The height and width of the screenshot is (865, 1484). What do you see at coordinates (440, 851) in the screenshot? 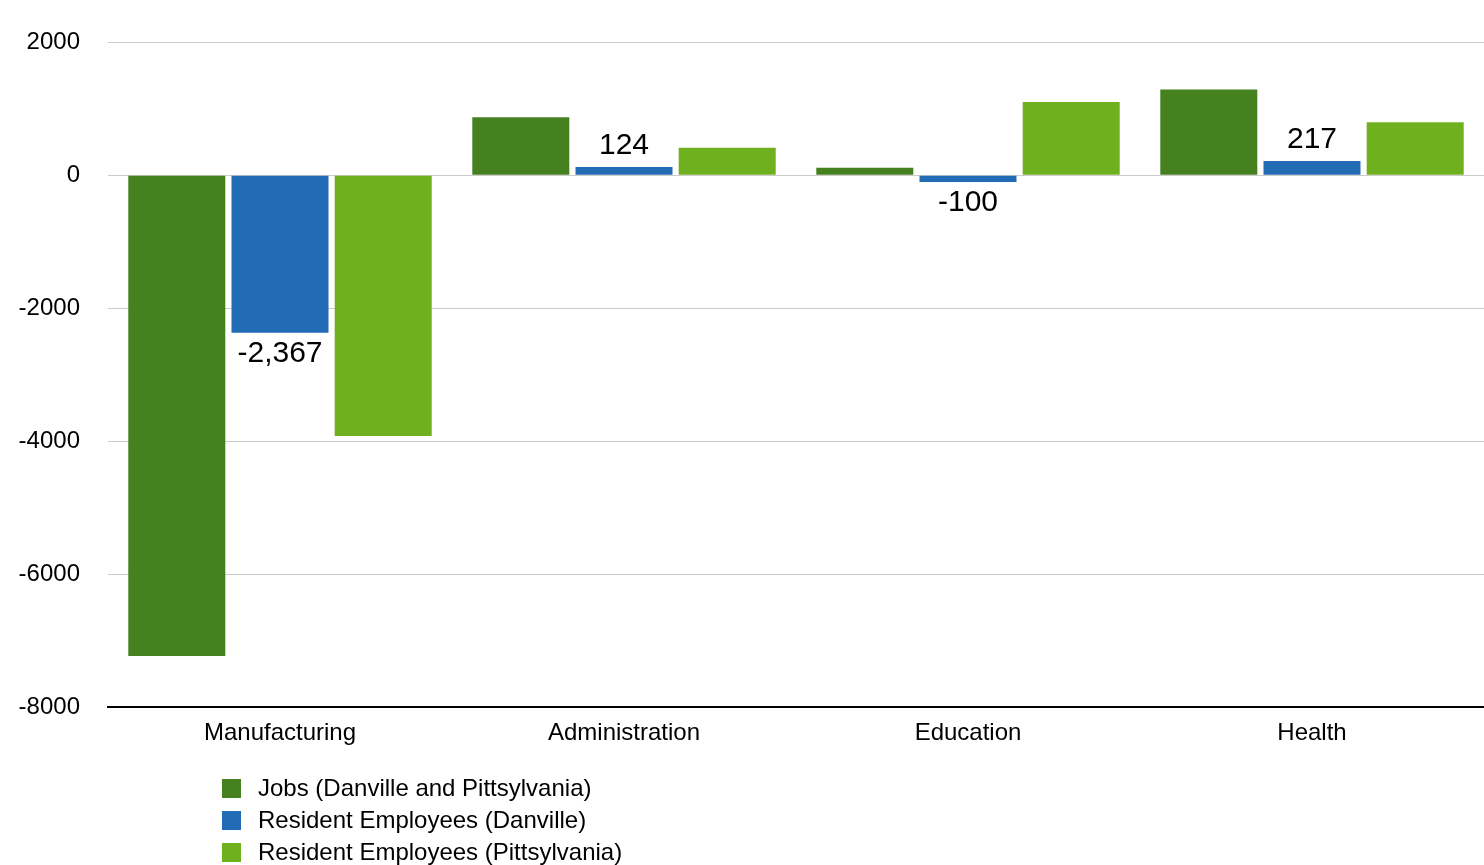
I see `legend-label: Resident Employees (Pittsylvania)` at bounding box center [440, 851].